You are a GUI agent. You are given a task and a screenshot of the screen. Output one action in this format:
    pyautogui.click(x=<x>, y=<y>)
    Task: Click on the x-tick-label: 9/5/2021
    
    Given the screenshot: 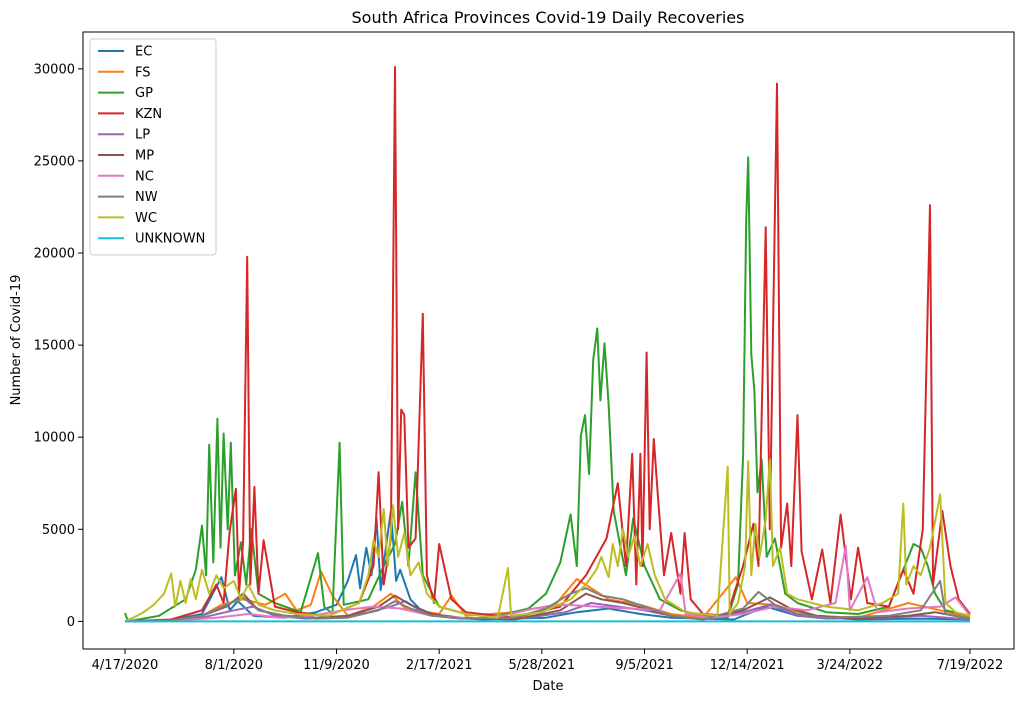 What is the action you would take?
    pyautogui.click(x=644, y=665)
    